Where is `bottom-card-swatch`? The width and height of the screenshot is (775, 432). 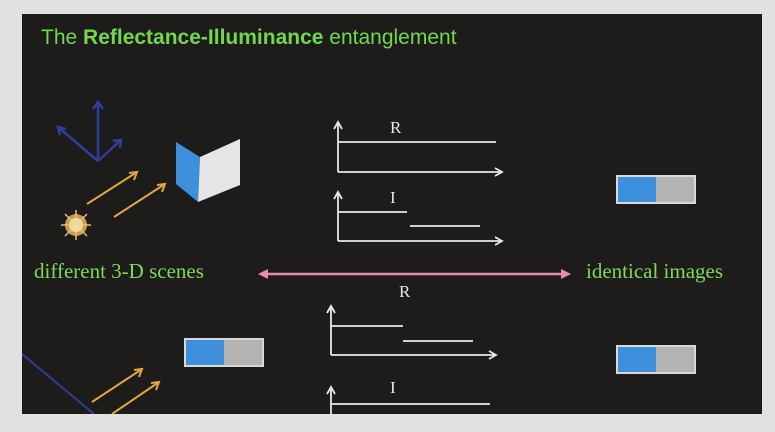 bottom-card-swatch is located at coordinates (224, 352).